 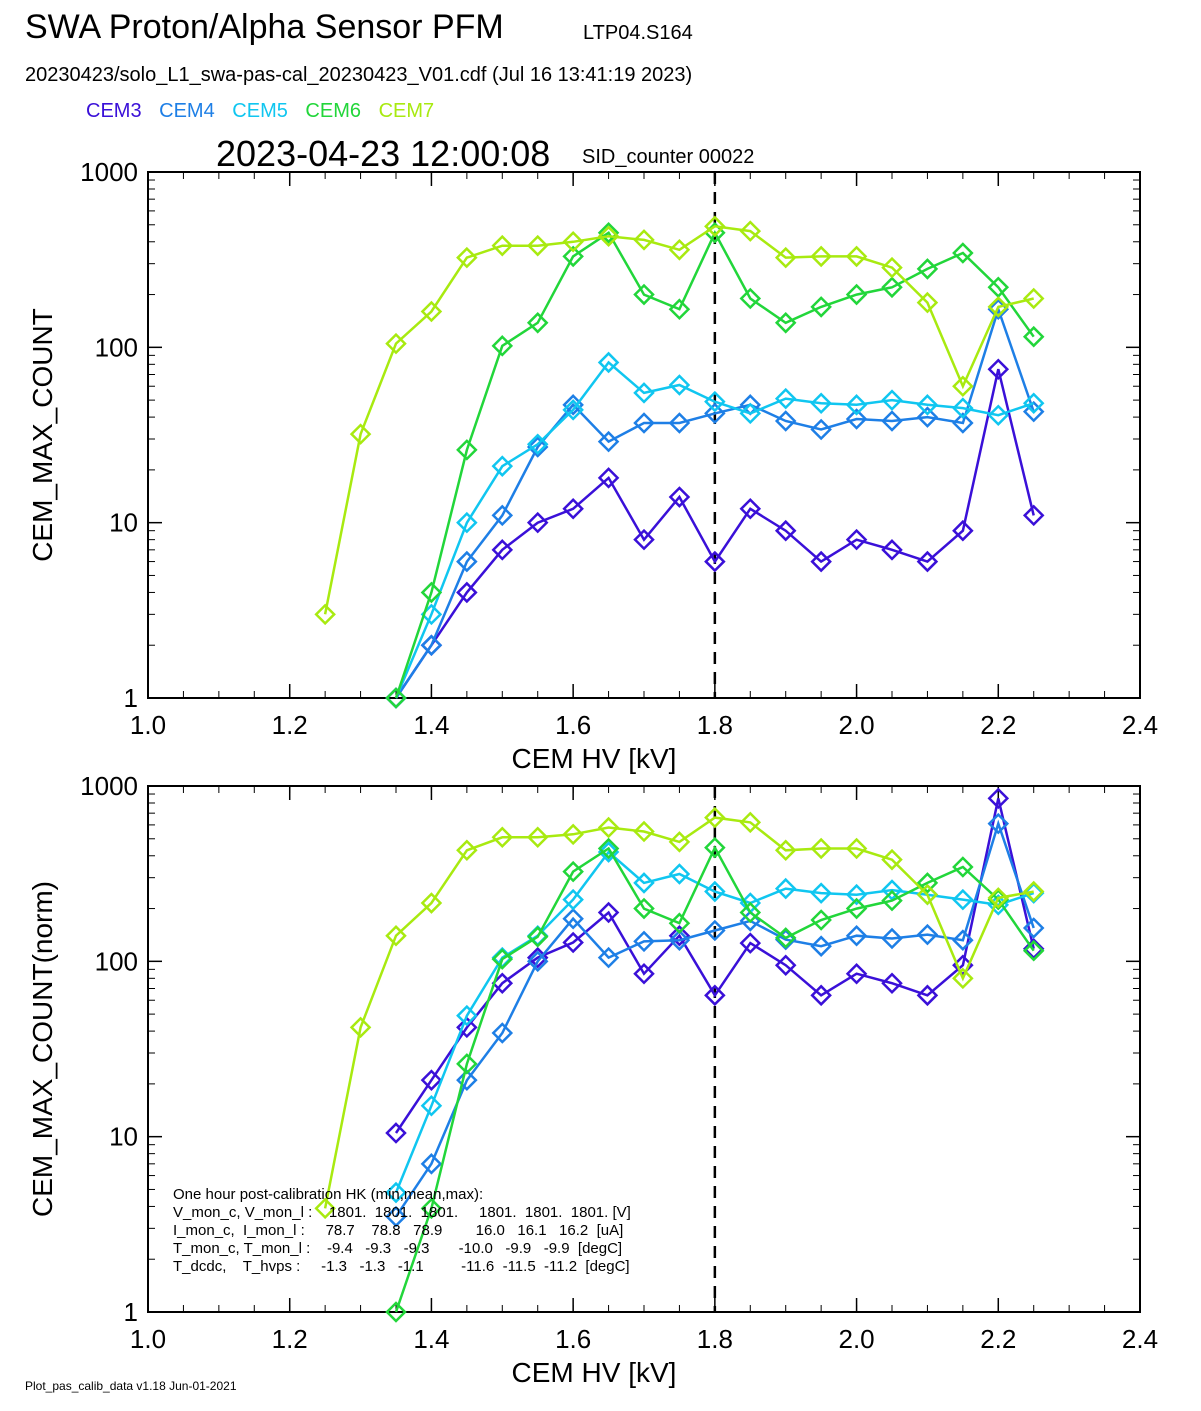 I want to click on x-tick-label: 1.8, so click(x=715, y=1339).